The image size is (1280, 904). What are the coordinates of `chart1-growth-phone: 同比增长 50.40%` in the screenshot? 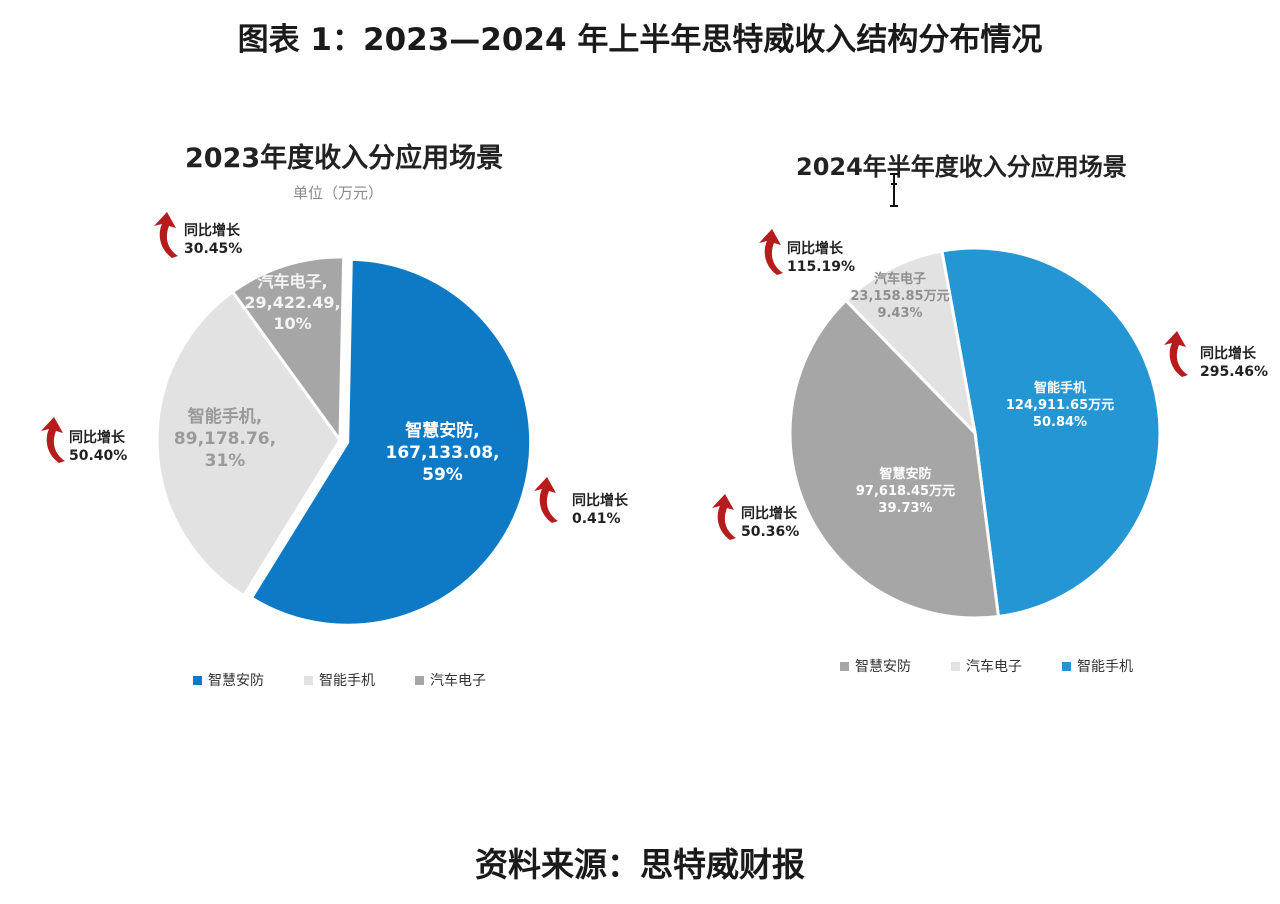 It's located at (98, 447).